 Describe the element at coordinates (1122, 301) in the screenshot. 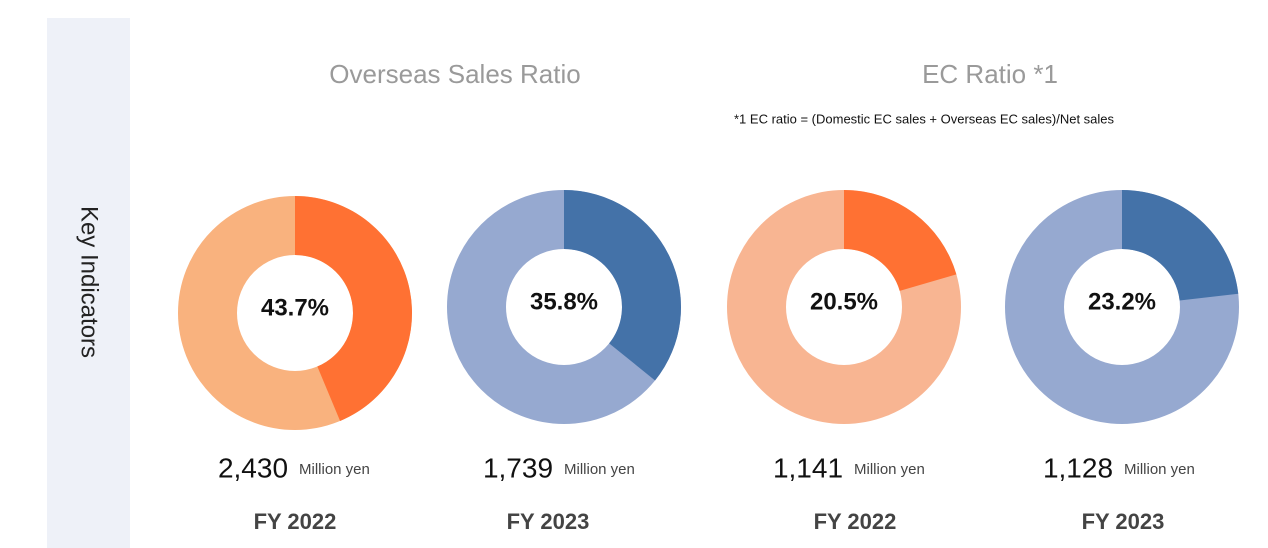

I see `center-label: 23.2%` at that location.